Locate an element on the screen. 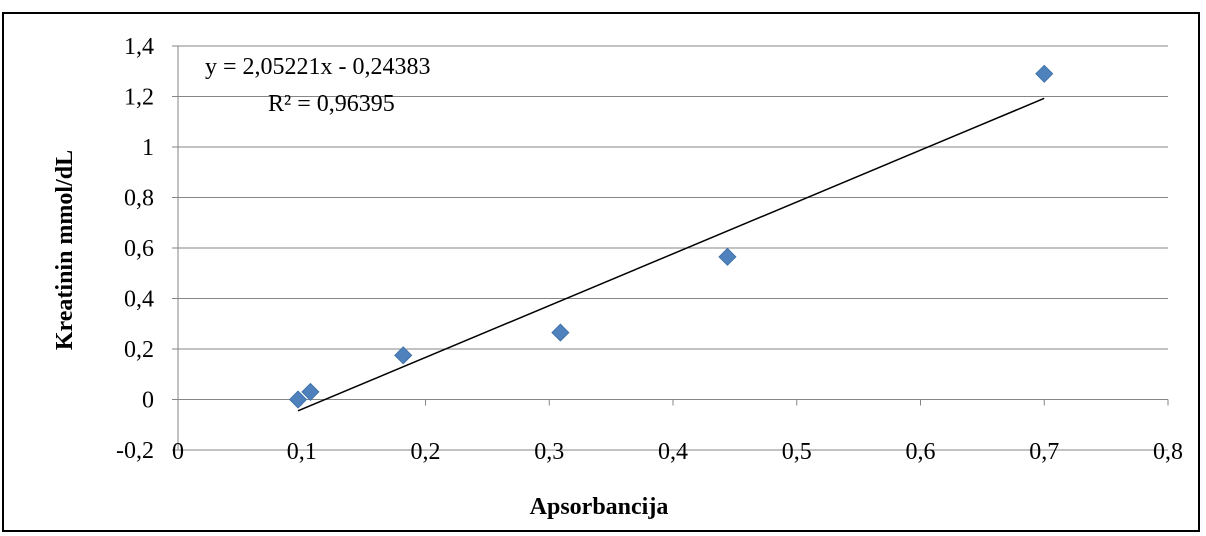  x-tick-labels: 0 0,1 0,2 0,3 0,4 0,5 0,6 0,7 0,8 is located at coordinates (677, 452).